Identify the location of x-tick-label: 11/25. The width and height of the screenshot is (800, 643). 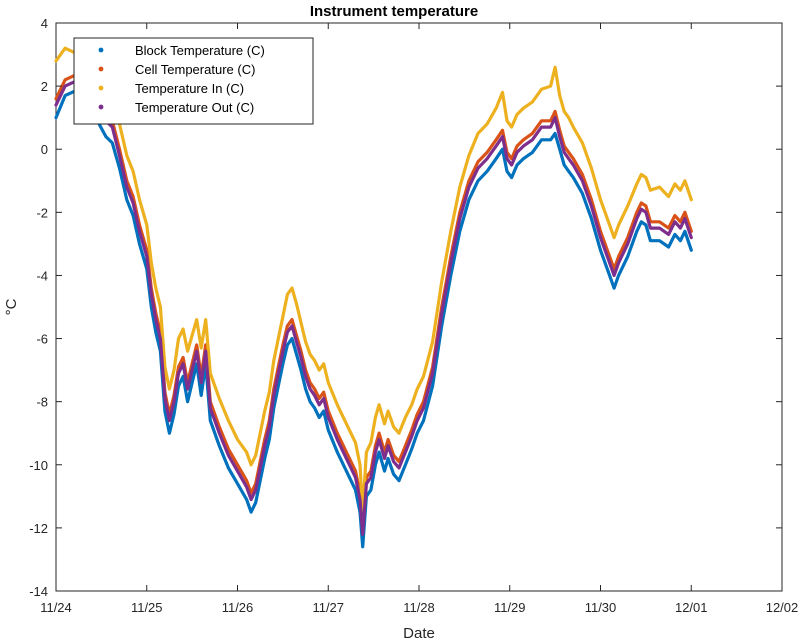
(147, 607).